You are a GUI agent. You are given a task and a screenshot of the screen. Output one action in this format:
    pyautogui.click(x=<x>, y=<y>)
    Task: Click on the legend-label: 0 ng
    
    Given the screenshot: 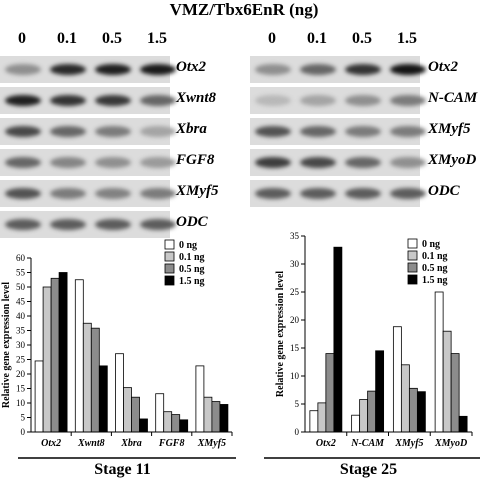 What is the action you would take?
    pyautogui.click(x=431, y=244)
    